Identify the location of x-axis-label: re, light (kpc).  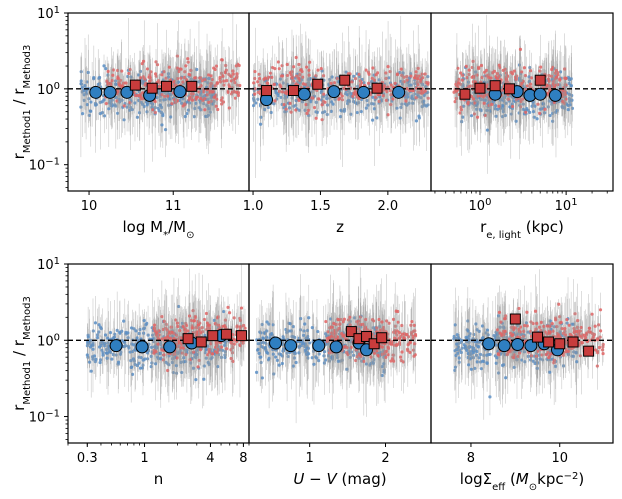
(522, 229).